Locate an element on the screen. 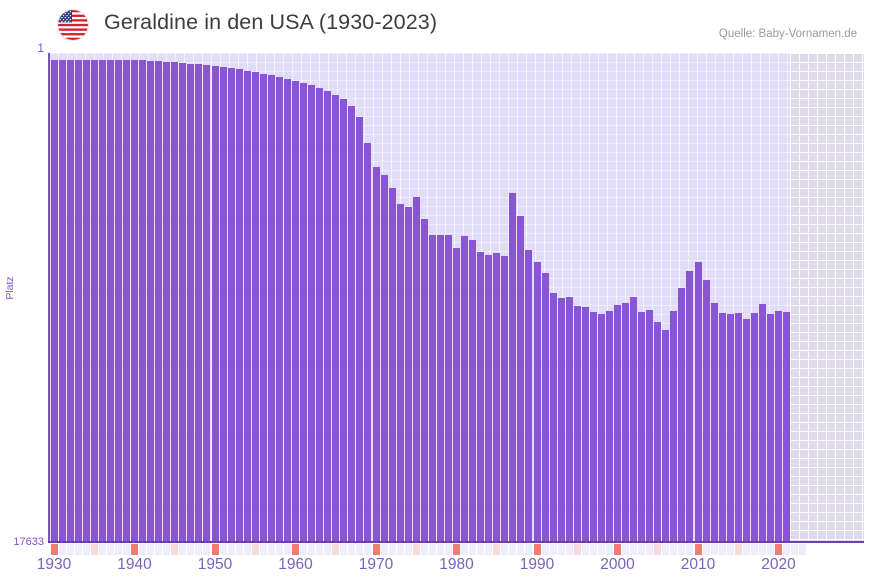 This screenshot has height=587, width=873. bar-1930 is located at coordinates (54, 300).